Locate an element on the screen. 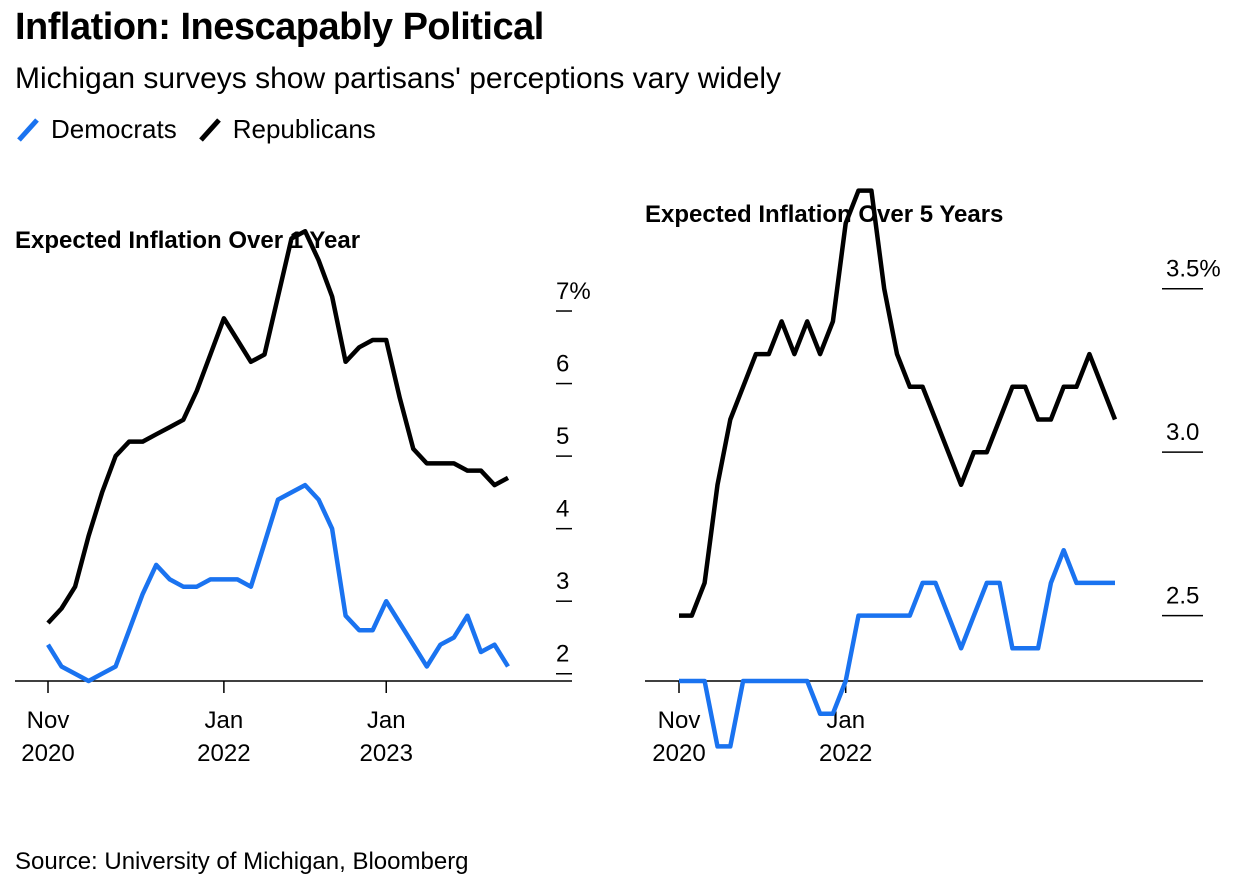 This screenshot has height=894, width=1248. democrats-swatch-icon is located at coordinates (28, 129).